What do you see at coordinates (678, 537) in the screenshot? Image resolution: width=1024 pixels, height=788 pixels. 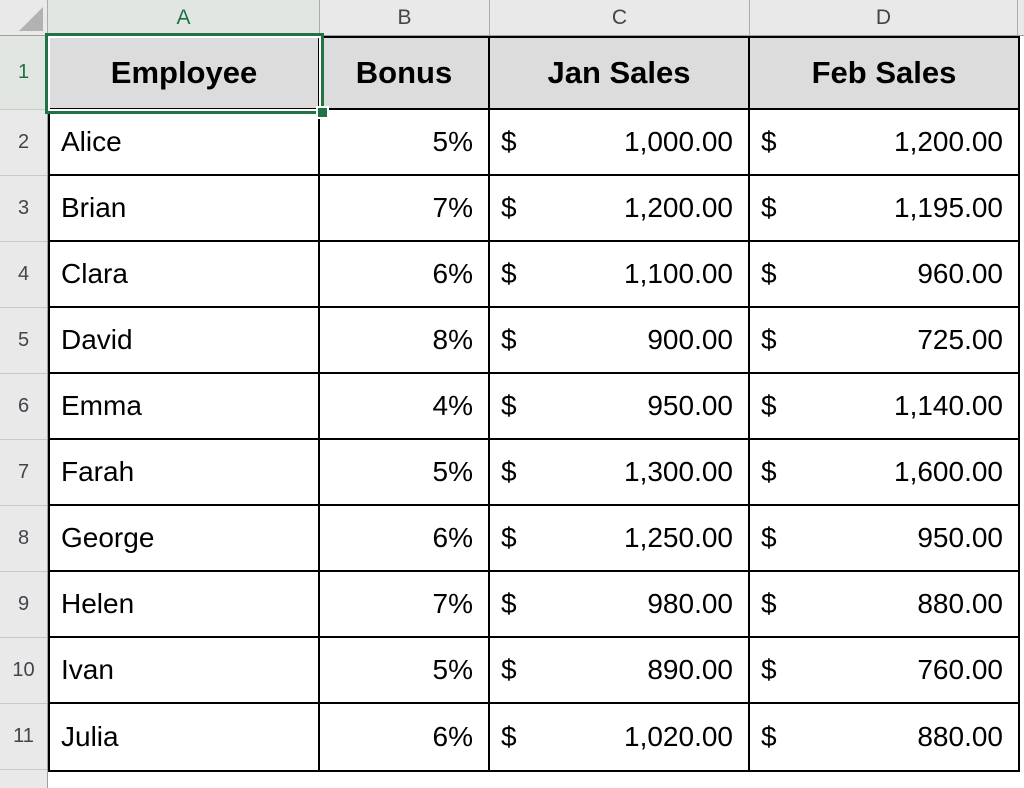 I see `amount-value: 1,250.00` at bounding box center [678, 537].